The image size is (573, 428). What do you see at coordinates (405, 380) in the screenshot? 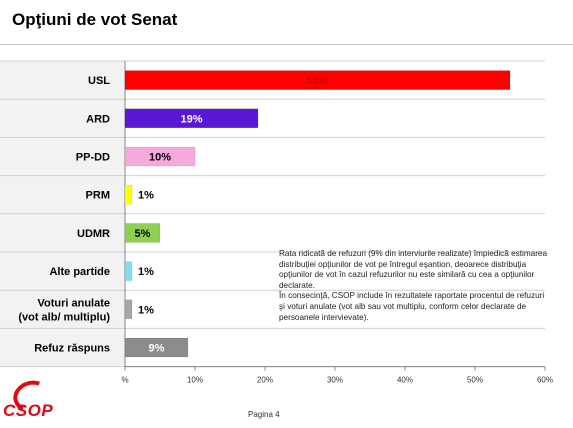
I see `x-tick-label: 40%` at bounding box center [405, 380].